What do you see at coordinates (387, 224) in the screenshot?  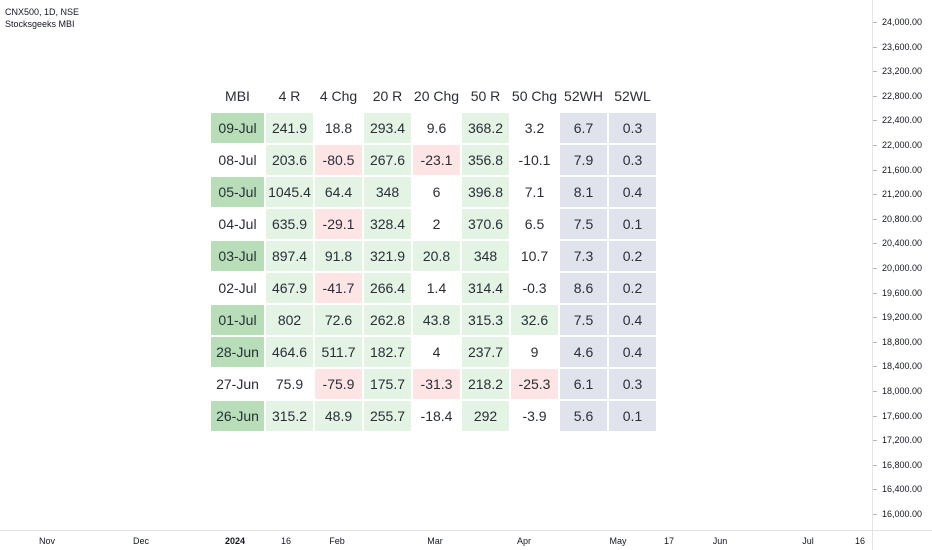 I see `cell-20r: 328.4` at bounding box center [387, 224].